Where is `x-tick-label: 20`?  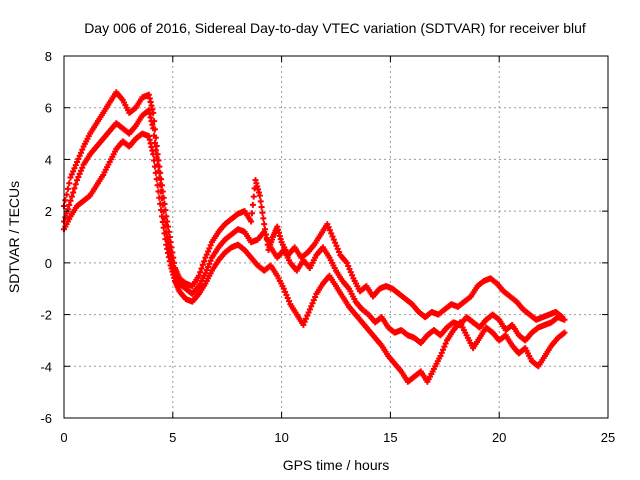
x-tick-label: 20 is located at coordinates (499, 437).